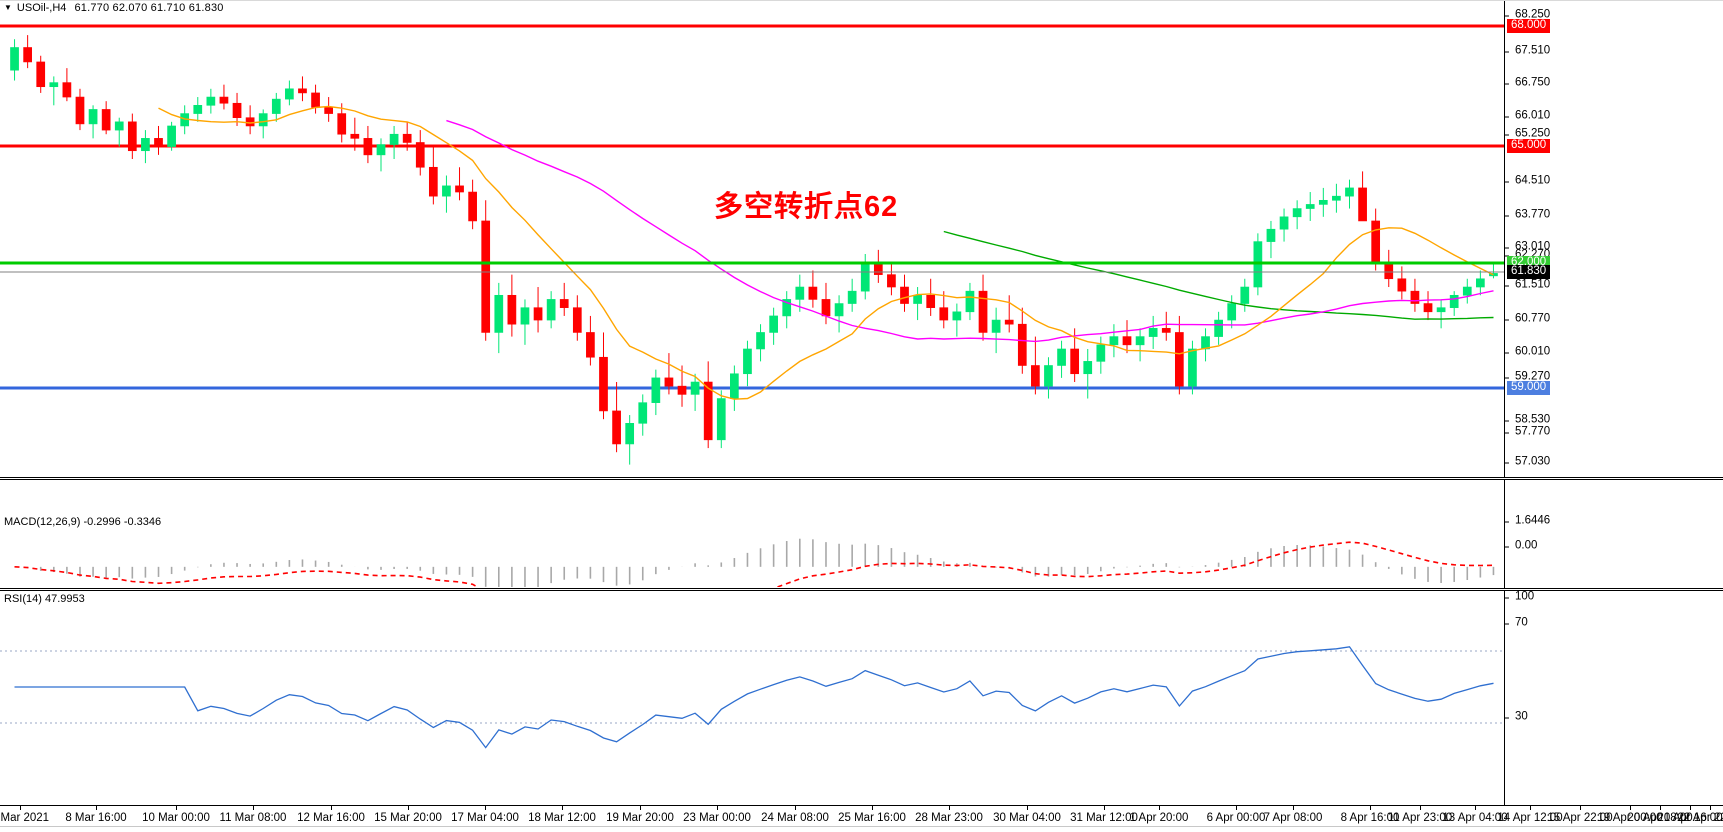 This screenshot has width=1723, height=832. Describe the element at coordinates (1530, 818) in the screenshot. I see `time-axis-label: 14 Apr 12:00` at that location.